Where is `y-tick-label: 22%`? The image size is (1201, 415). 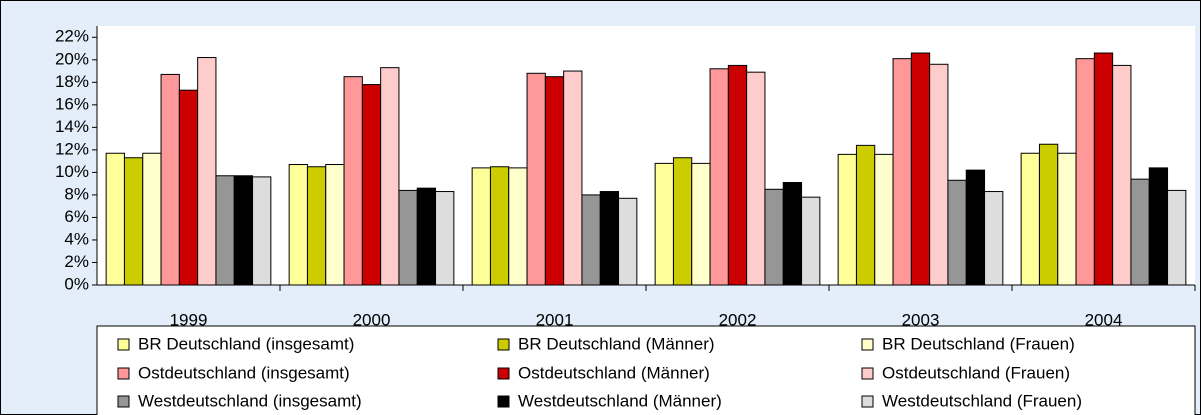
y-tick-label: 22% is located at coordinates (72, 36).